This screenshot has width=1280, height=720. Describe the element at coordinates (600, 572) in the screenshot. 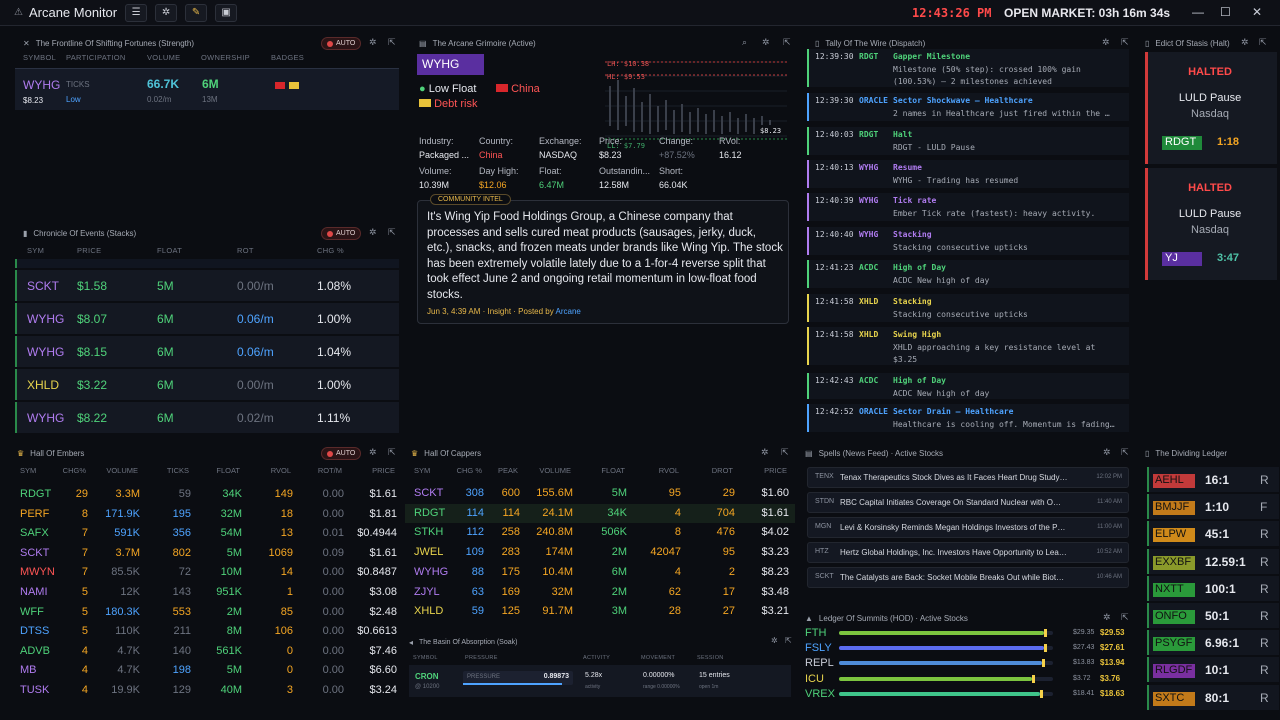

I see `table-row: WYHG 88 175 10.4M 6M 4 2 $8.23` at that location.